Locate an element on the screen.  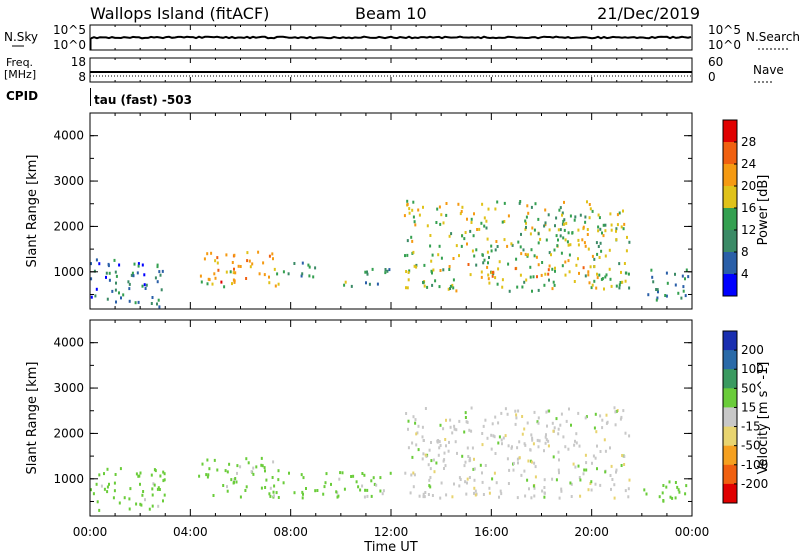
ytick-label-1: 3000 is located at coordinates (68, 181).